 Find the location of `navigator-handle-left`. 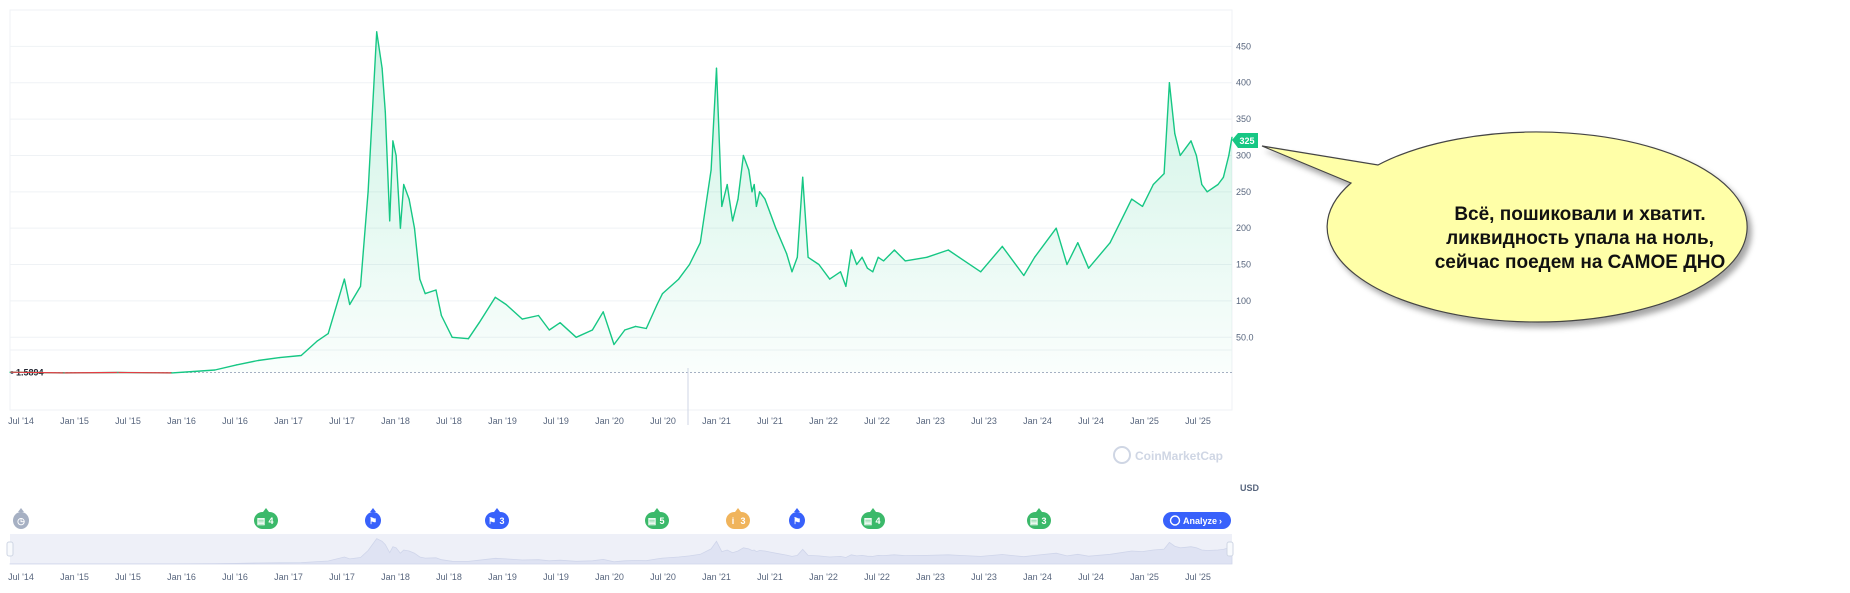

navigator-handle-left is located at coordinates (10, 549).